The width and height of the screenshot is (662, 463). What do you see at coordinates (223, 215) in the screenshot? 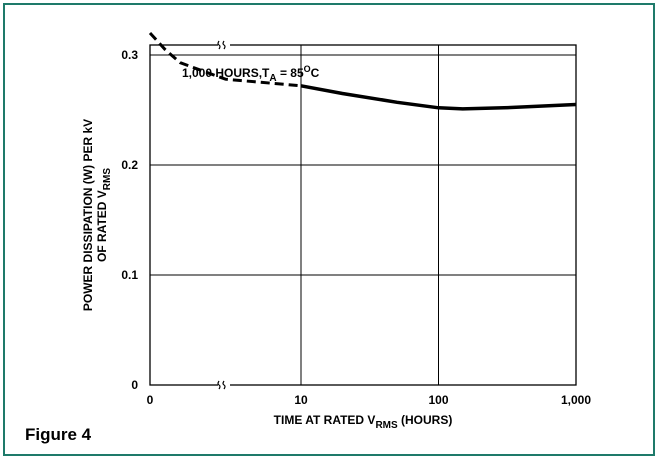
I see `axis-breaks` at bounding box center [223, 215].